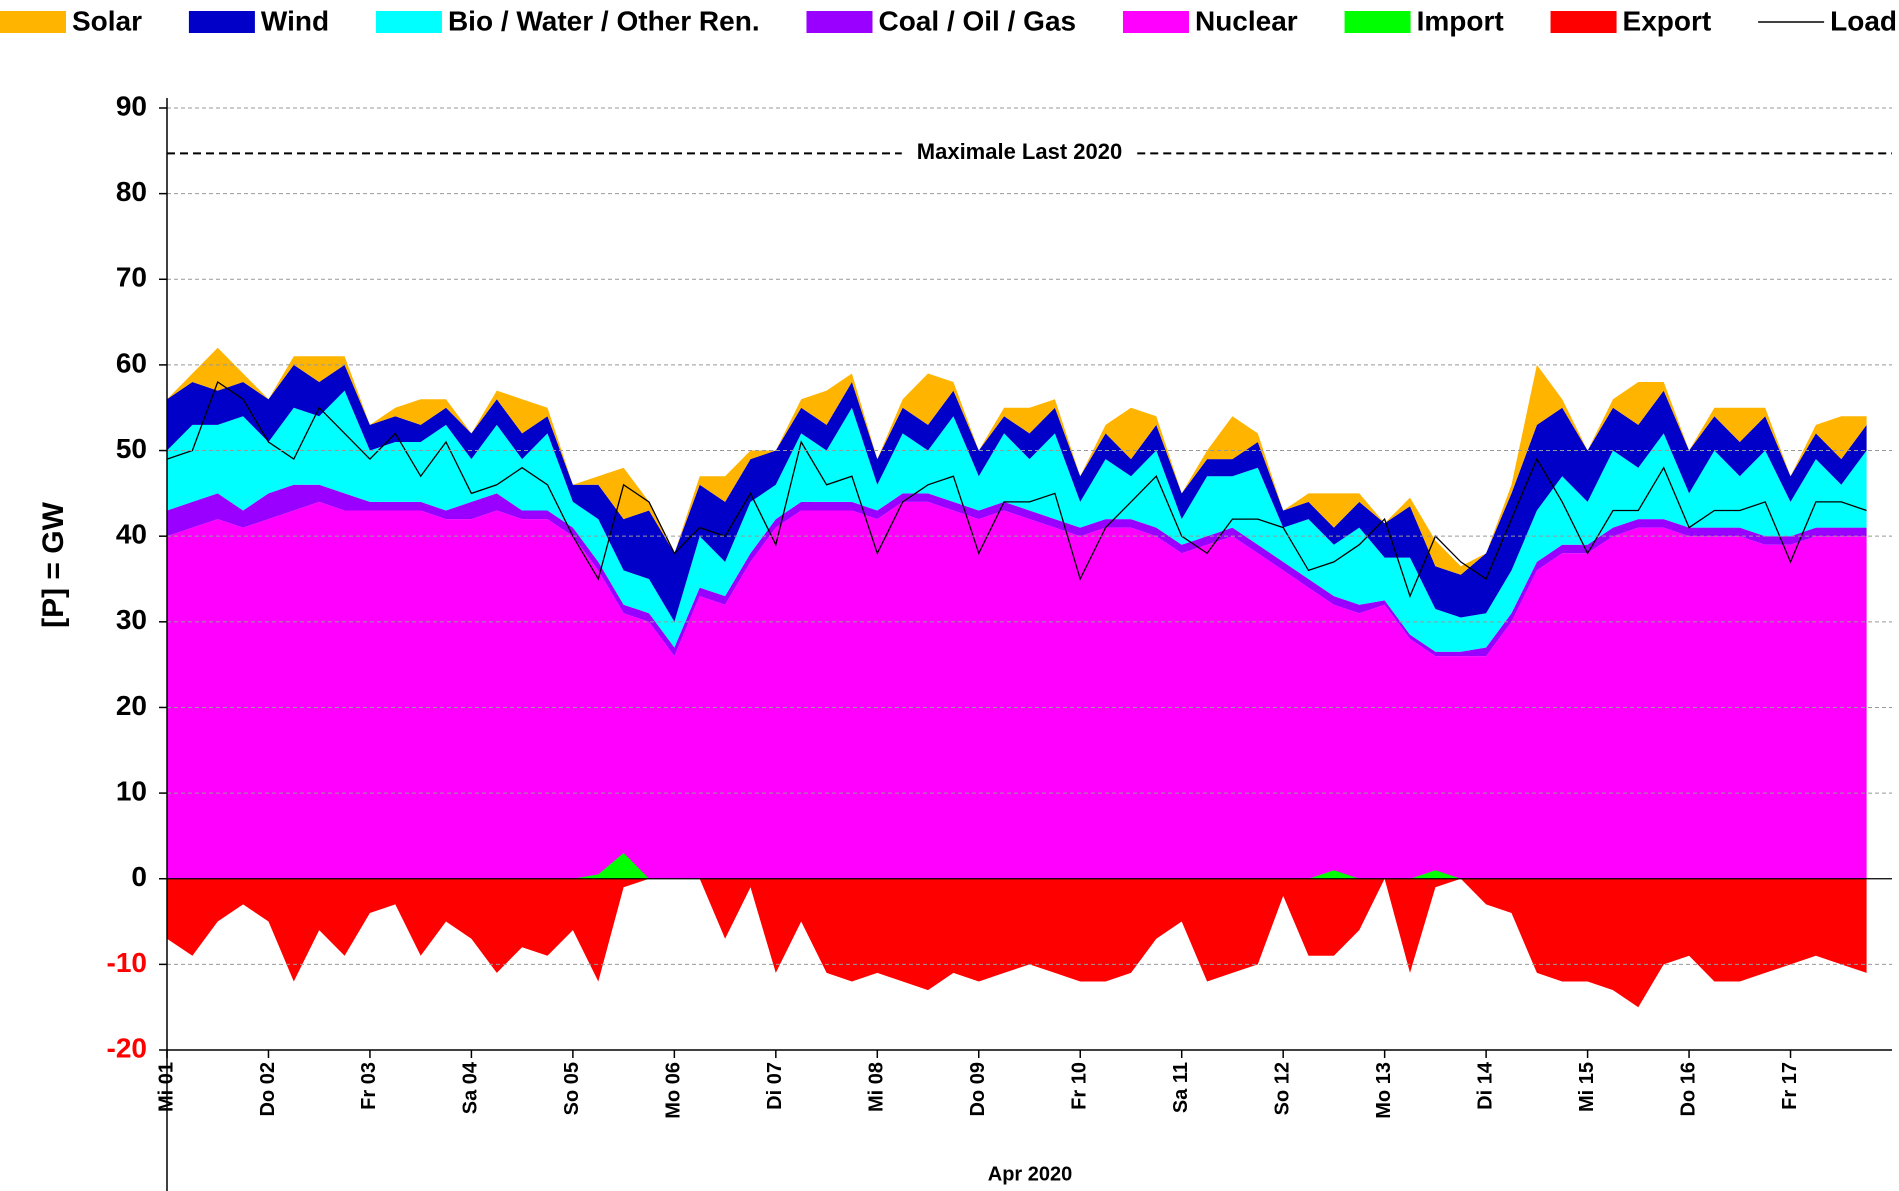 Image resolution: width=1899 pixels, height=1191 pixels. What do you see at coordinates (674, 1090) in the screenshot?
I see `x-tick-label: Mo 06` at bounding box center [674, 1090].